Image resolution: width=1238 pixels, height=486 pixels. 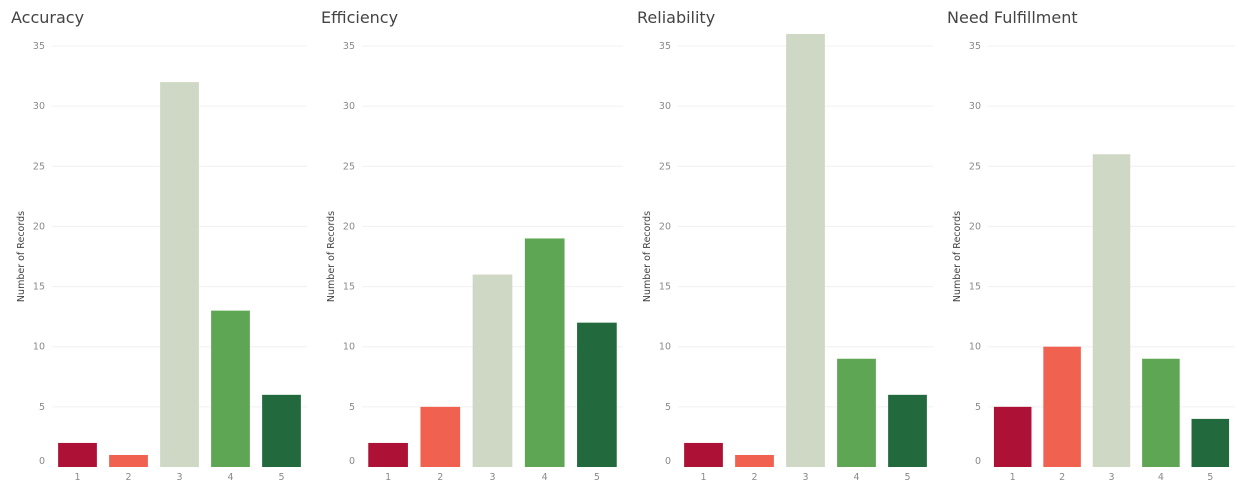 I want to click on chart-title: Need Fulfillment, so click(x=1012, y=17).